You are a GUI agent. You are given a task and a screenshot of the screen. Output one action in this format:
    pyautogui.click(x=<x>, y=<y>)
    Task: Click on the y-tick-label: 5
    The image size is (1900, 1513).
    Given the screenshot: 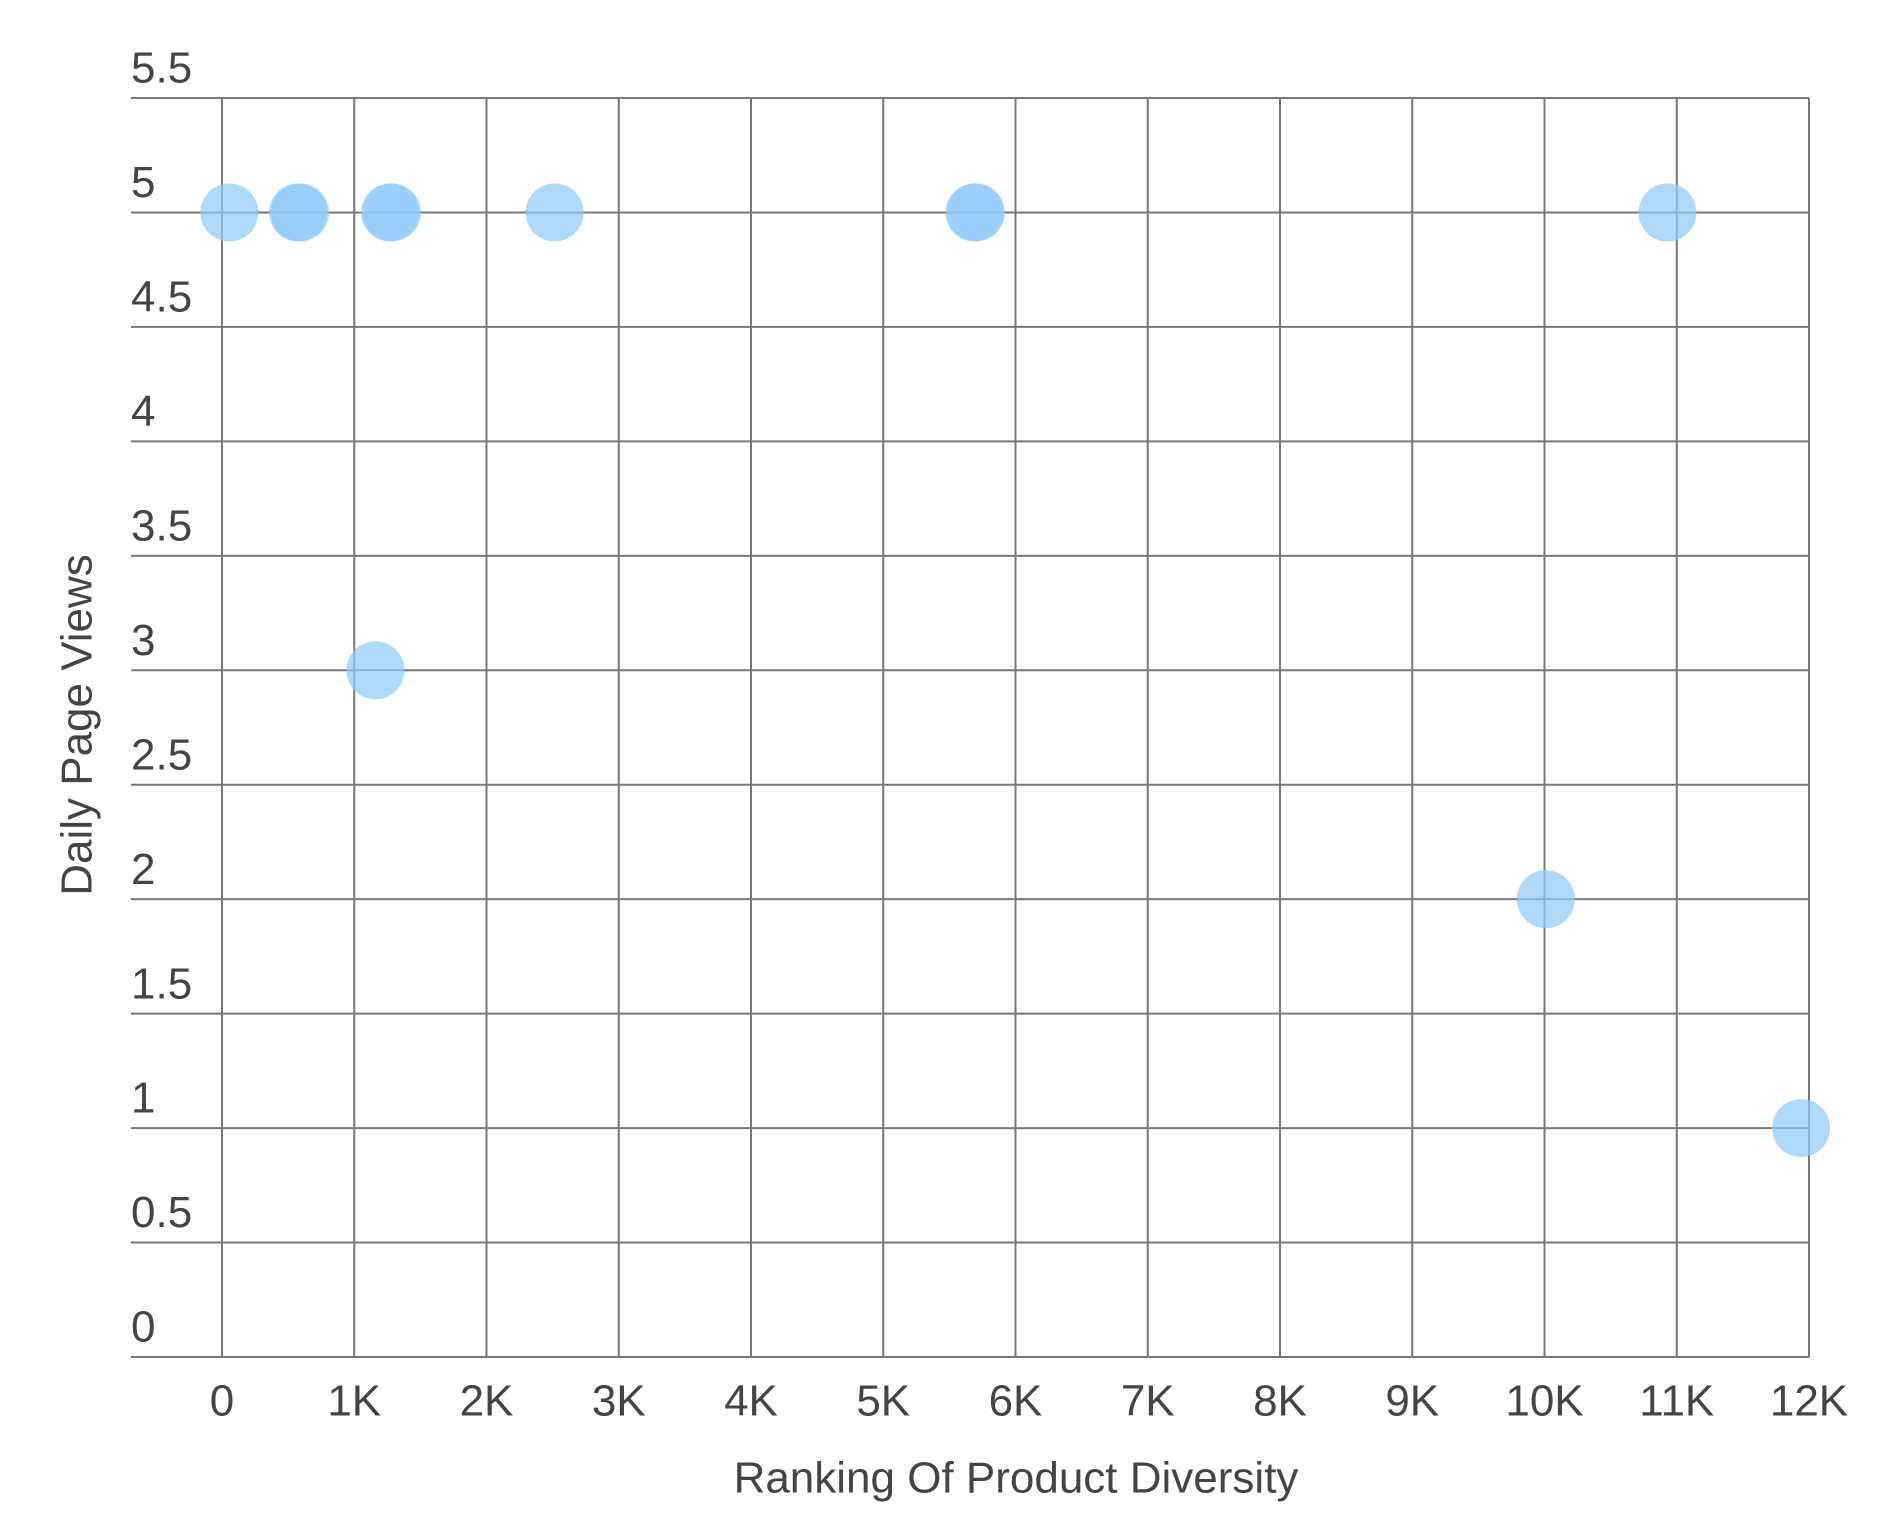 What is the action you would take?
    pyautogui.click(x=143, y=182)
    